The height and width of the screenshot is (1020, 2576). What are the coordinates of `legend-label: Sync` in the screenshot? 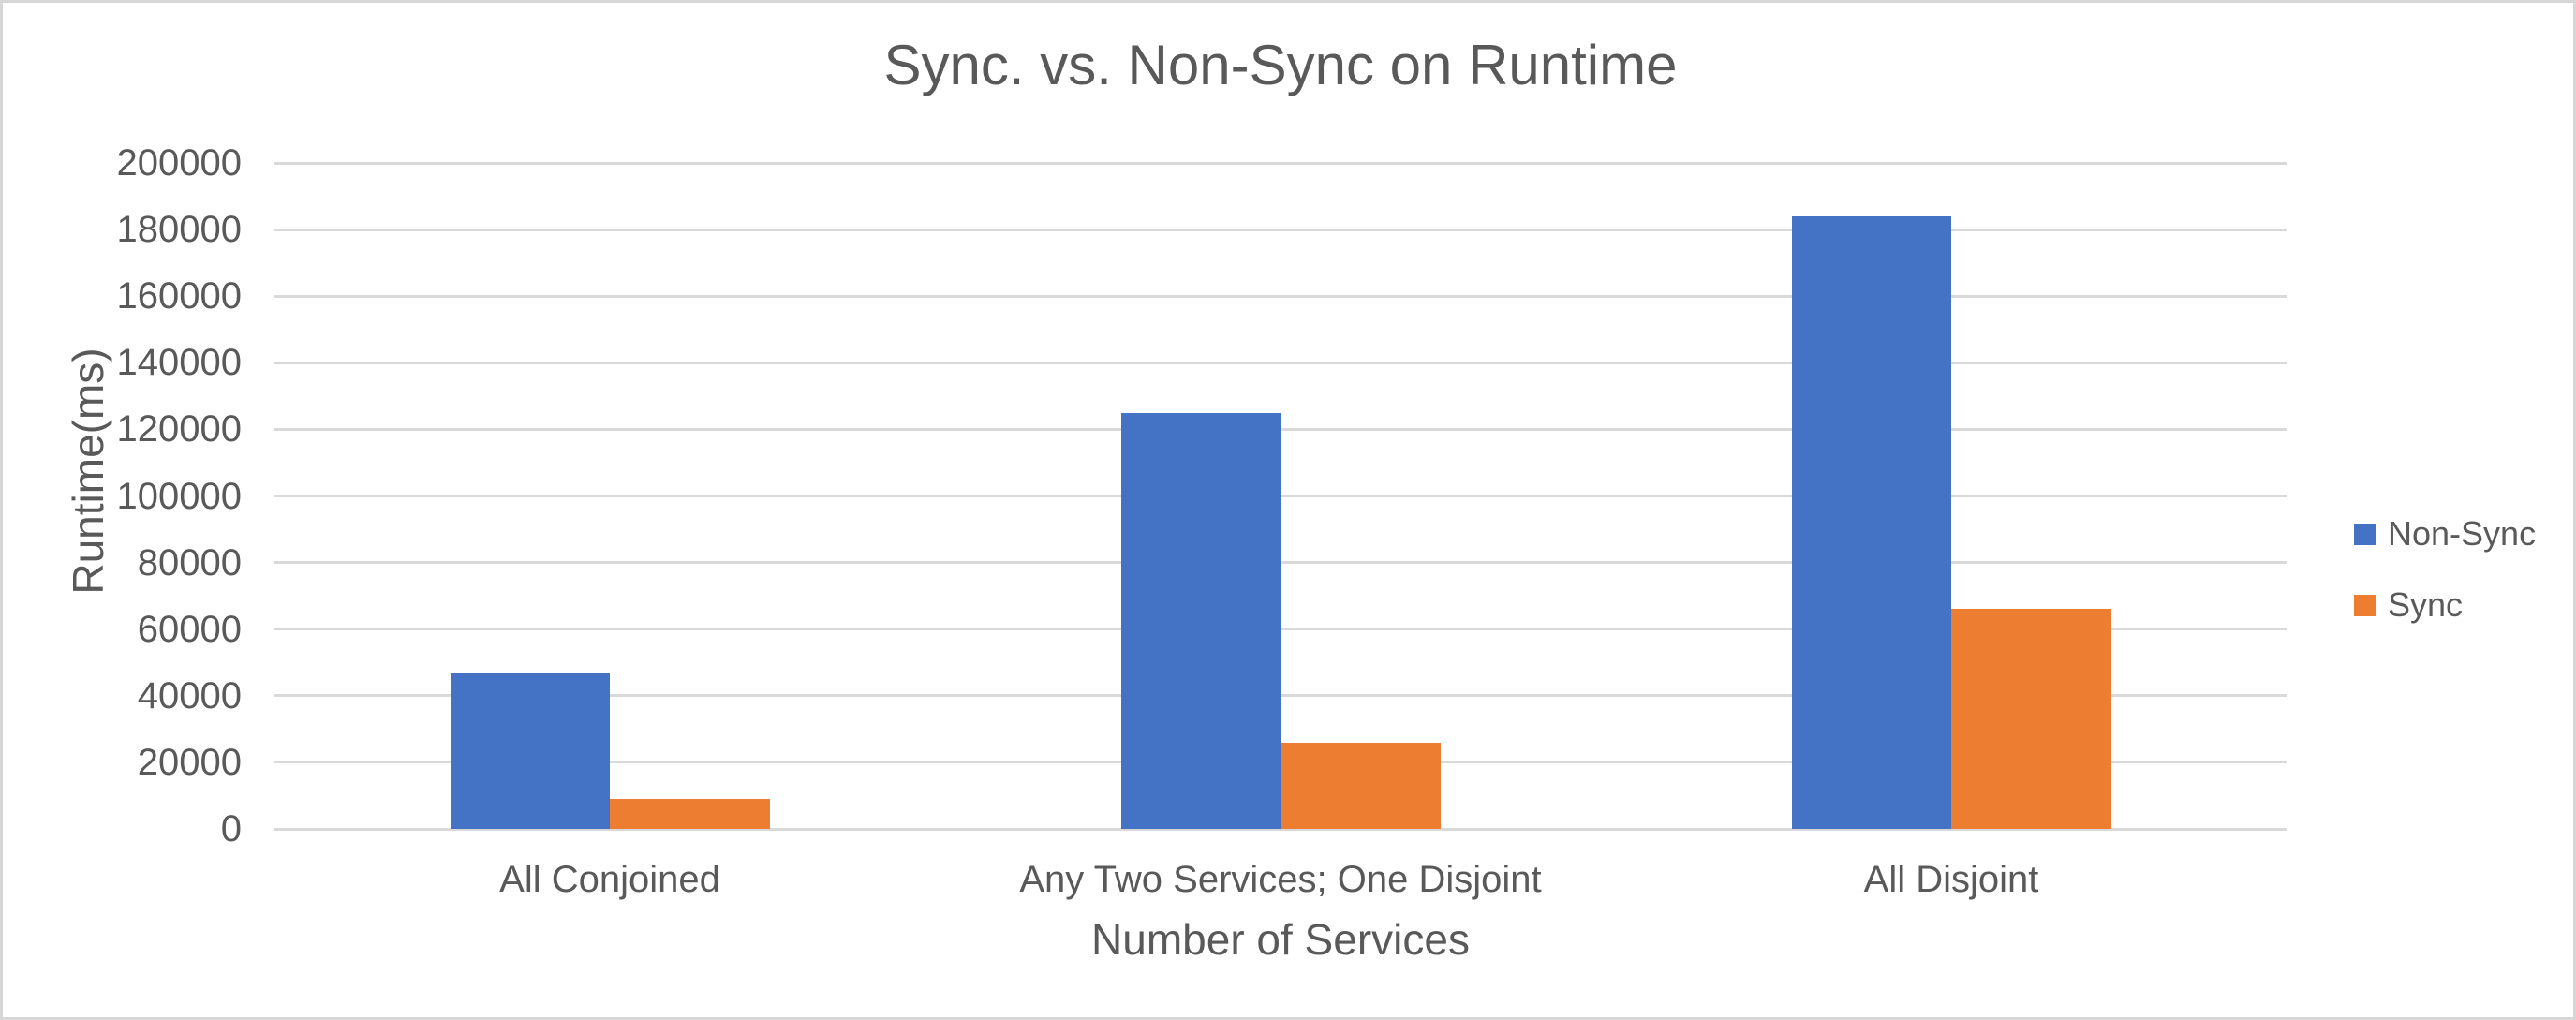 It's located at (2426, 604).